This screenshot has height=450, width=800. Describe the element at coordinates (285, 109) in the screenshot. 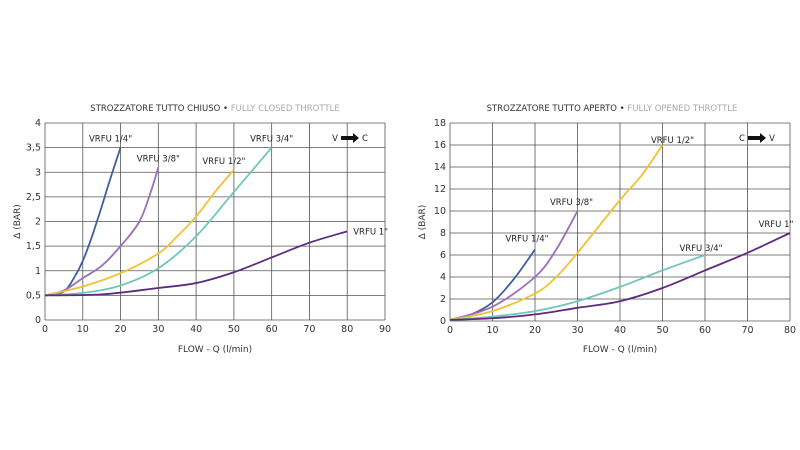

I see `chart-subtitle: FULLY CLOSED THROTTLE` at that location.